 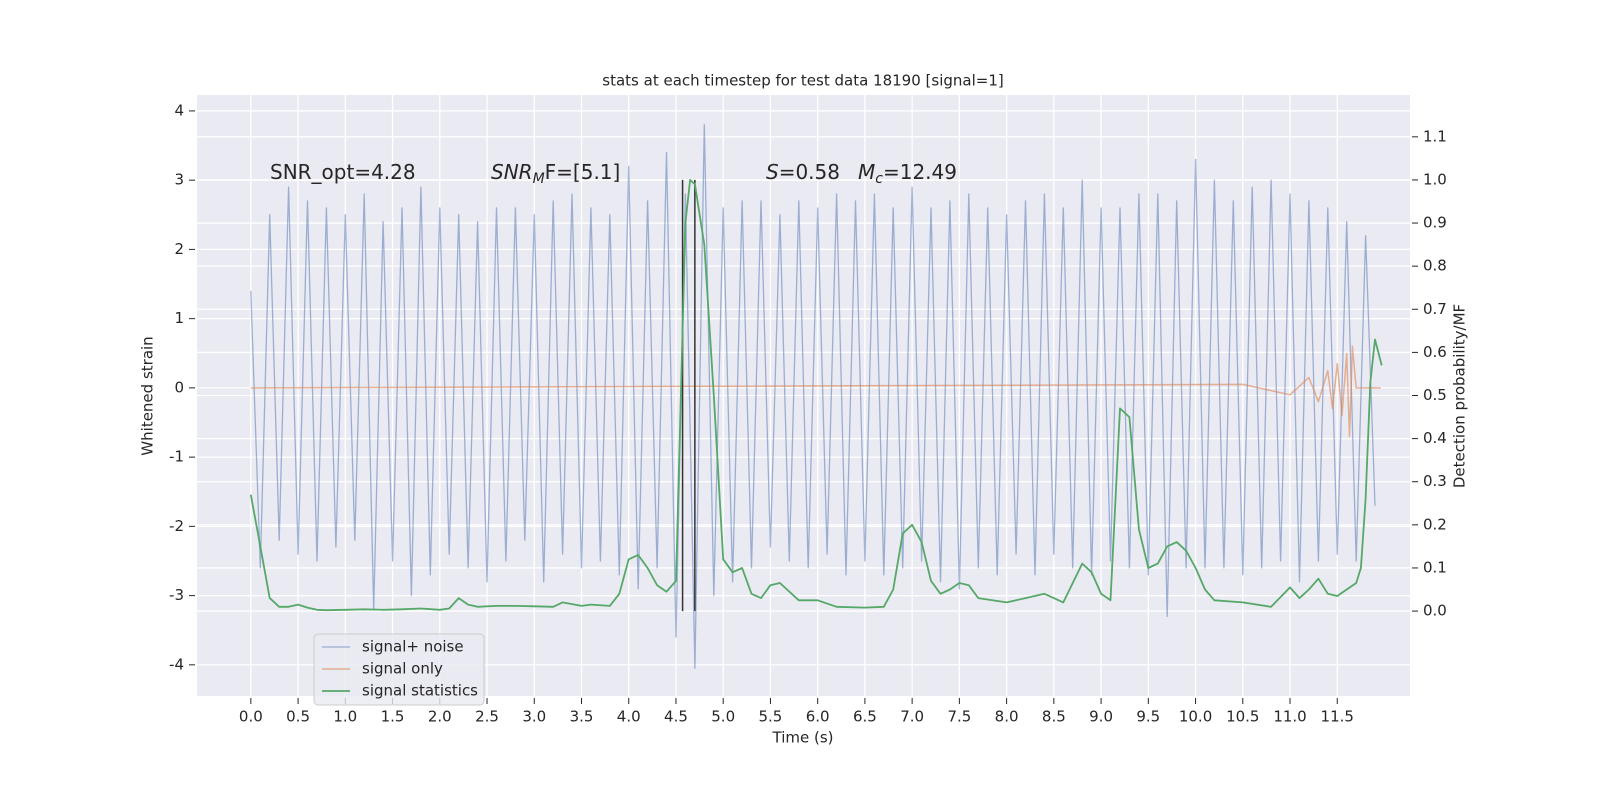 What do you see at coordinates (512, 172) in the screenshot?
I see `annotation-part: SNR` at bounding box center [512, 172].